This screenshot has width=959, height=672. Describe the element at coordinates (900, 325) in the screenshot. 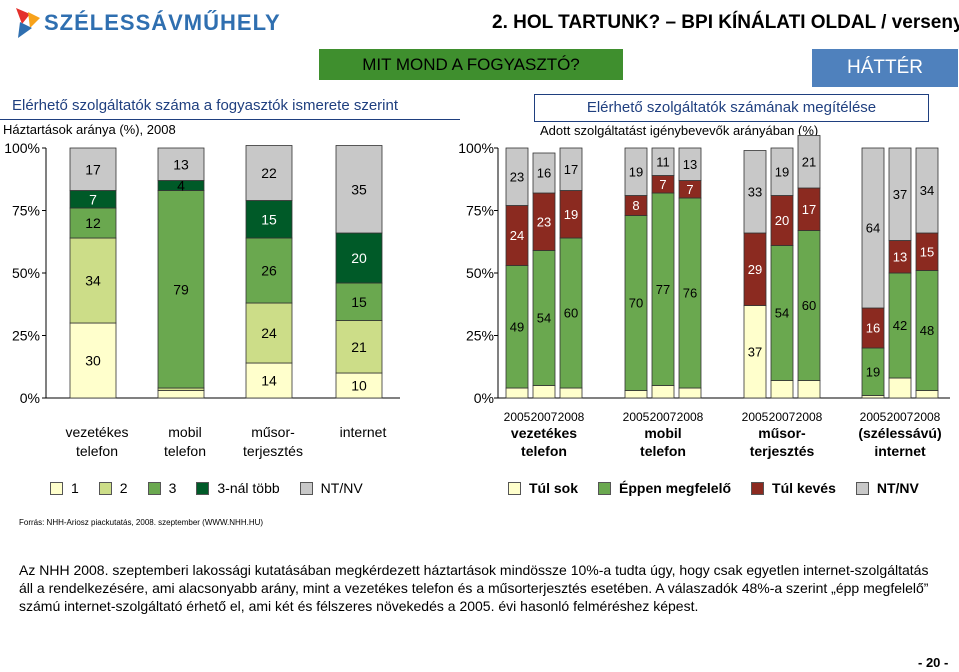

I see `data-label: 42` at that location.